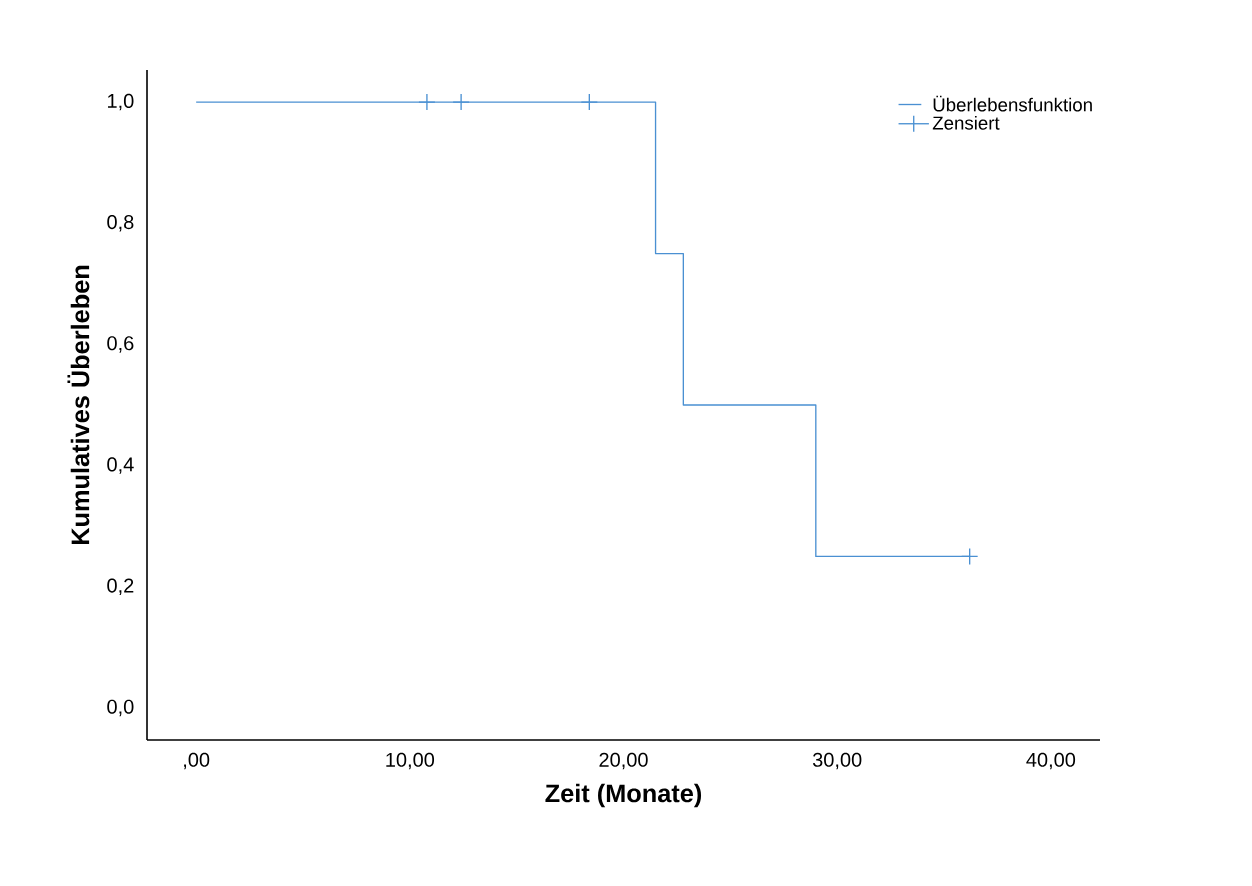  I want to click on y-tick-label: 0,6, so click(120, 344).